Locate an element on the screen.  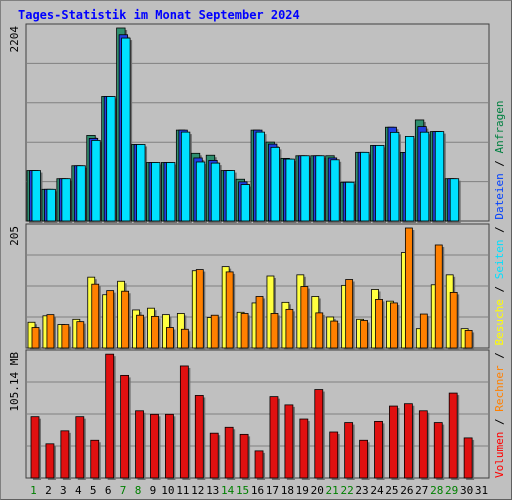
x-tick-label: 3 is located at coordinates (63, 490).